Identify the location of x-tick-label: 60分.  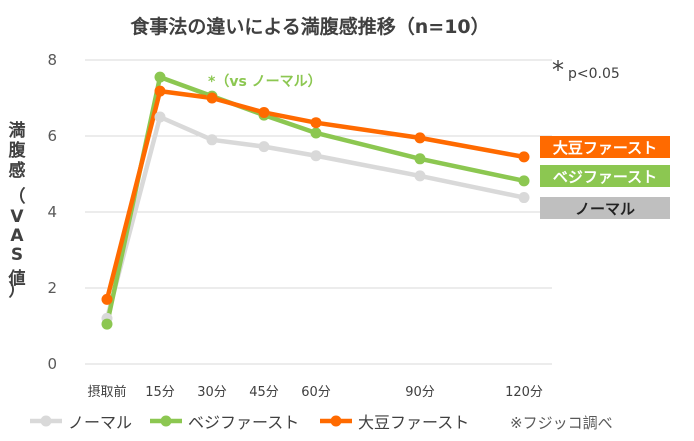
(316, 392).